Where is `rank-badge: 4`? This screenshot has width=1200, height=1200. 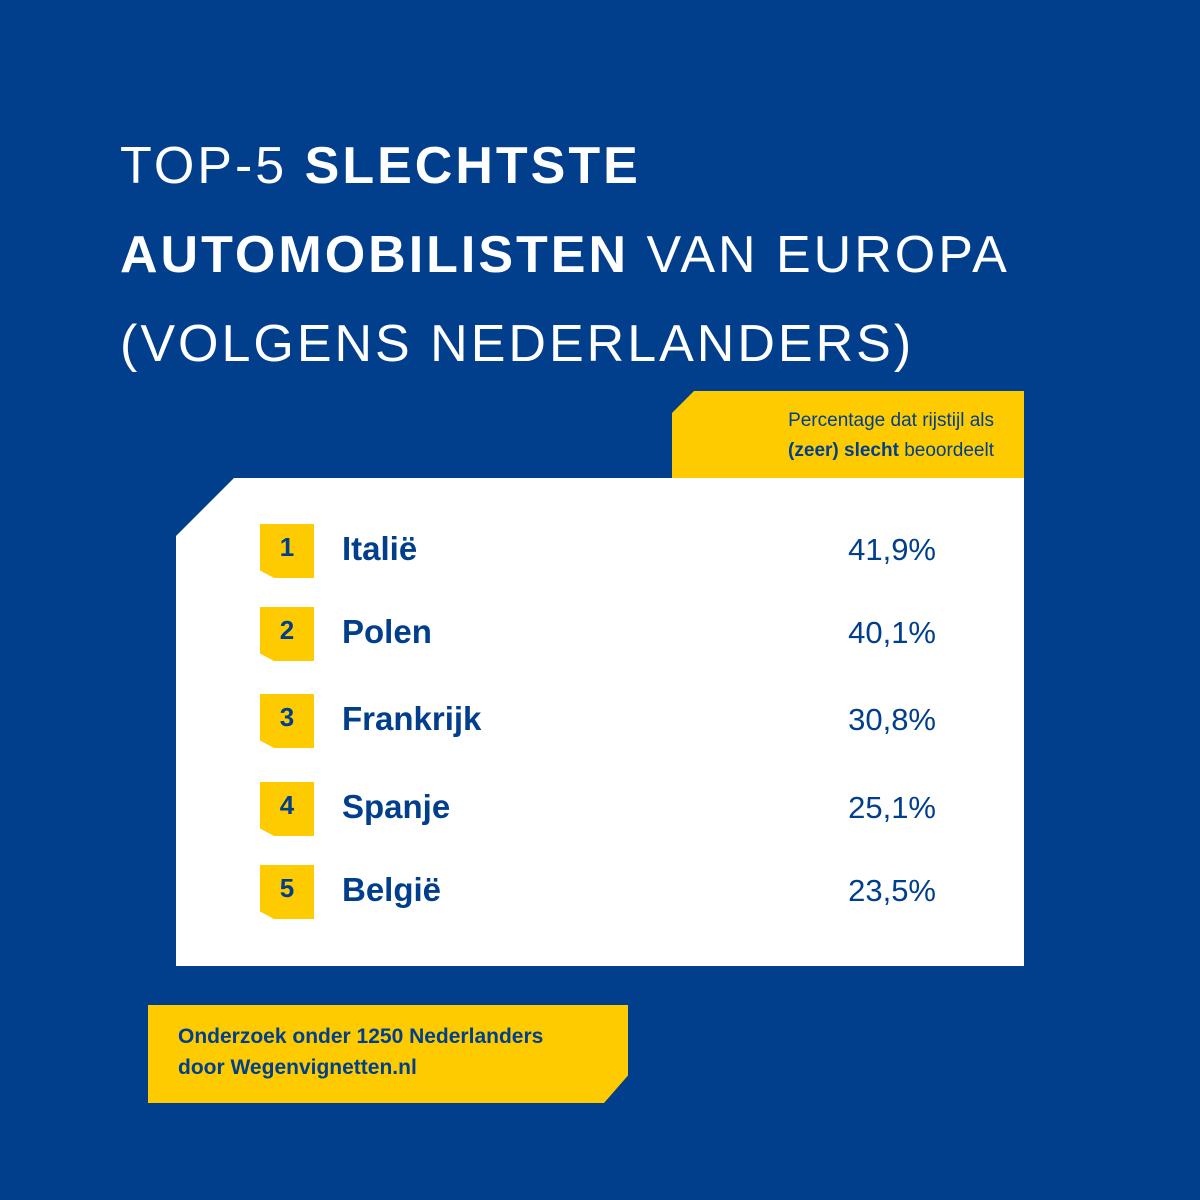
rank-badge: 4 is located at coordinates (287, 809).